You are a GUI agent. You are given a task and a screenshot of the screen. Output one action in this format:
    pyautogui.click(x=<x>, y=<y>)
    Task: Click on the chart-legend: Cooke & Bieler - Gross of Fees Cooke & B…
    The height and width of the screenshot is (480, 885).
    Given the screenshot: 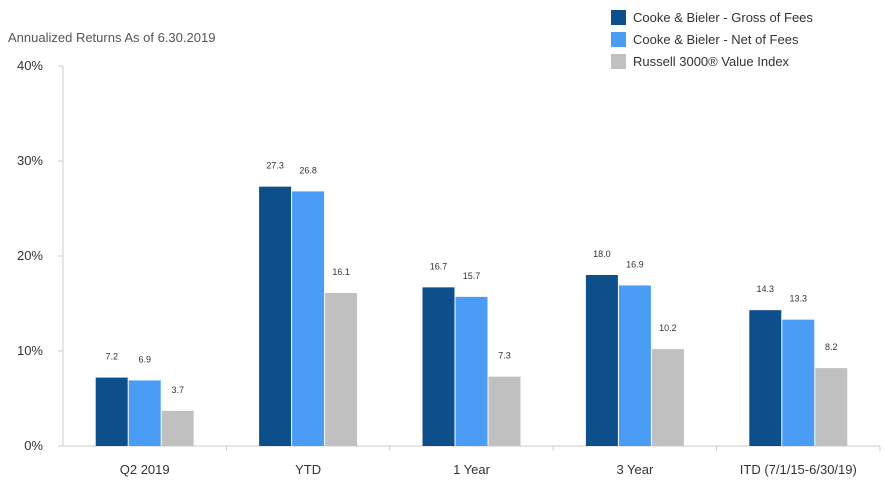 What is the action you would take?
    pyautogui.click(x=712, y=39)
    